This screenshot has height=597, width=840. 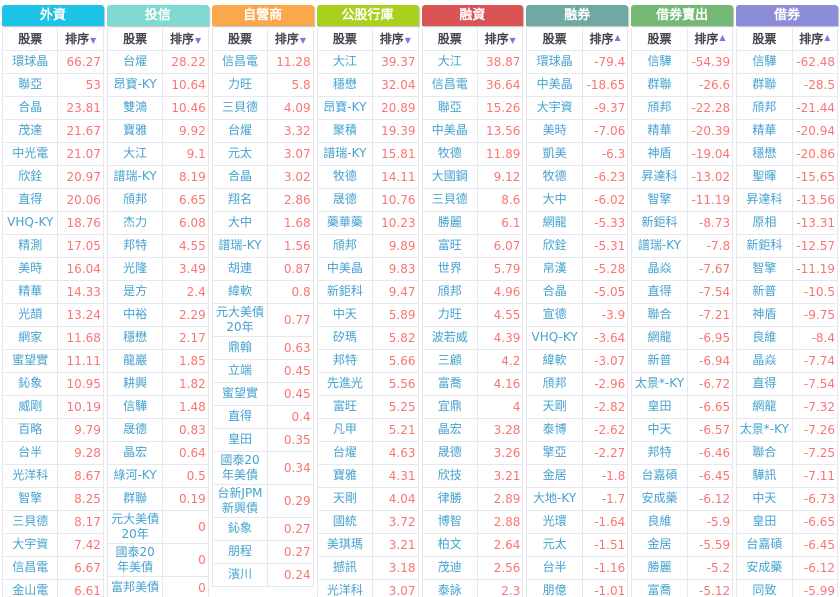 I want to click on stock-link: 富喬, so click(x=659, y=590).